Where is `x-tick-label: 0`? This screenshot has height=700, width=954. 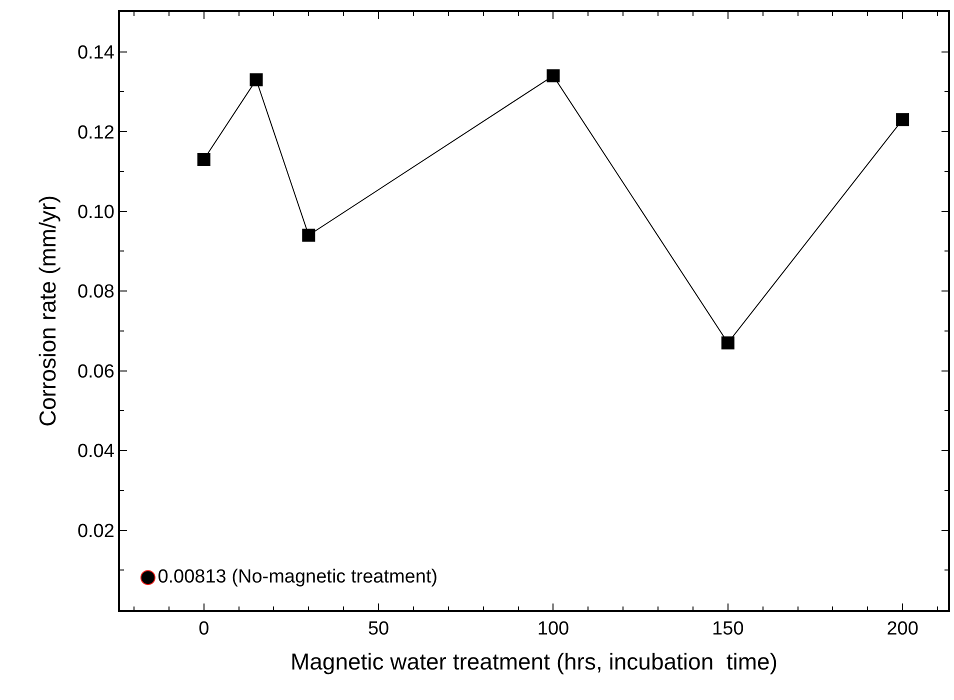 x-tick-label: 0 is located at coordinates (204, 629).